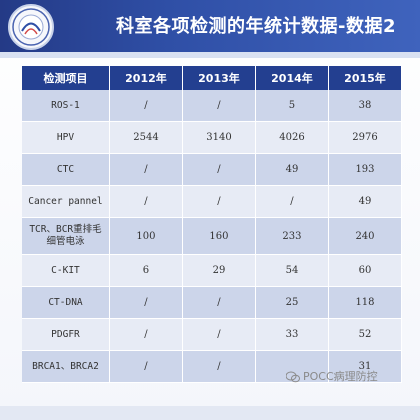 This screenshot has width=420, height=420. I want to click on item-cell: CTC, so click(66, 169).